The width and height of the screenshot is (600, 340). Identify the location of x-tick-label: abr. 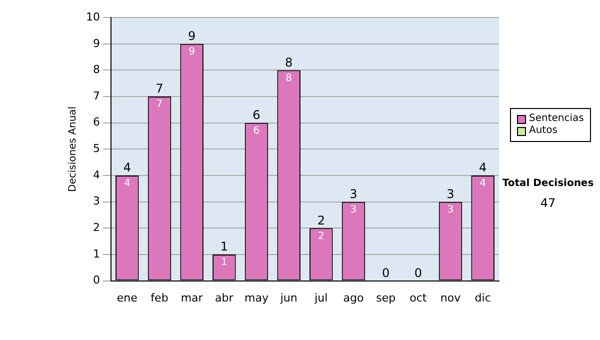
(224, 297).